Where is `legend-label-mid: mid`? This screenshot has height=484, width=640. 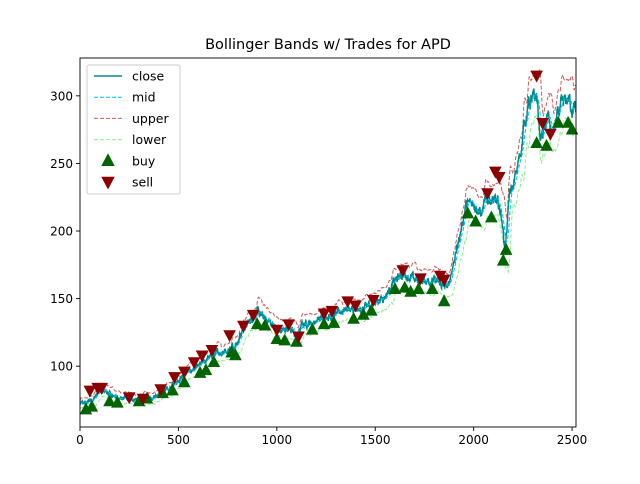 legend-label-mid: mid is located at coordinates (144, 97).